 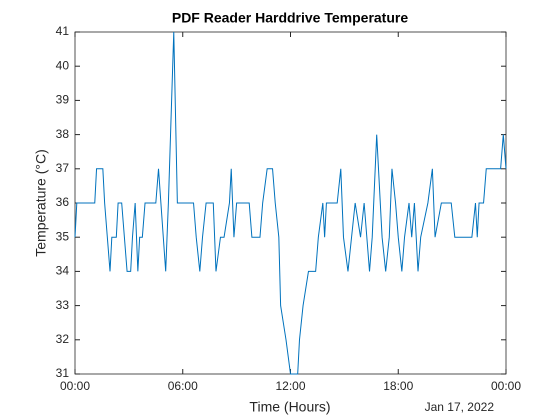 I want to click on x-tick-label: 12:00, so click(x=290, y=386).